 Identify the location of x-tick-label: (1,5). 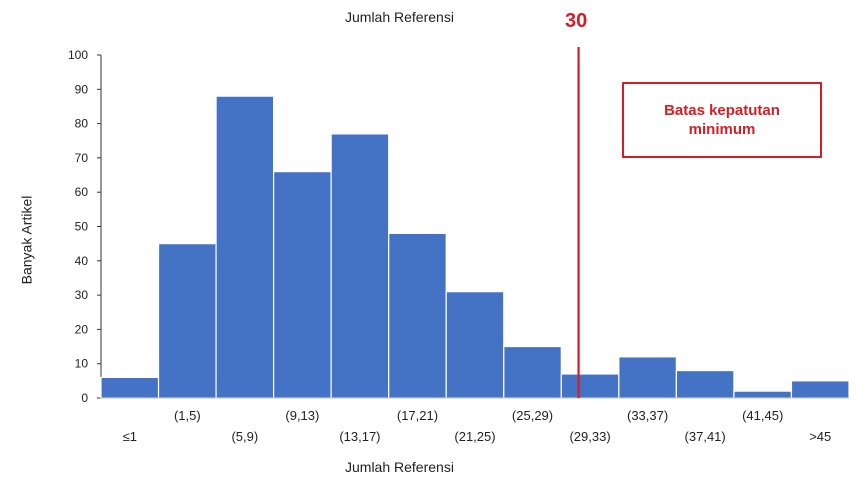
(187, 415).